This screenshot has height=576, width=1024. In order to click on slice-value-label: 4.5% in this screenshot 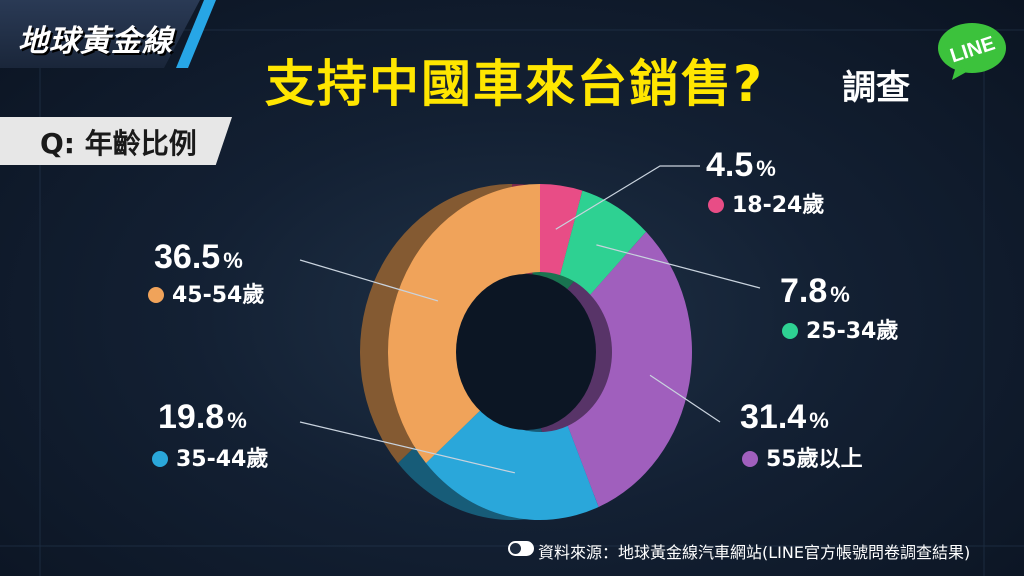, I will do `click(741, 165)`.